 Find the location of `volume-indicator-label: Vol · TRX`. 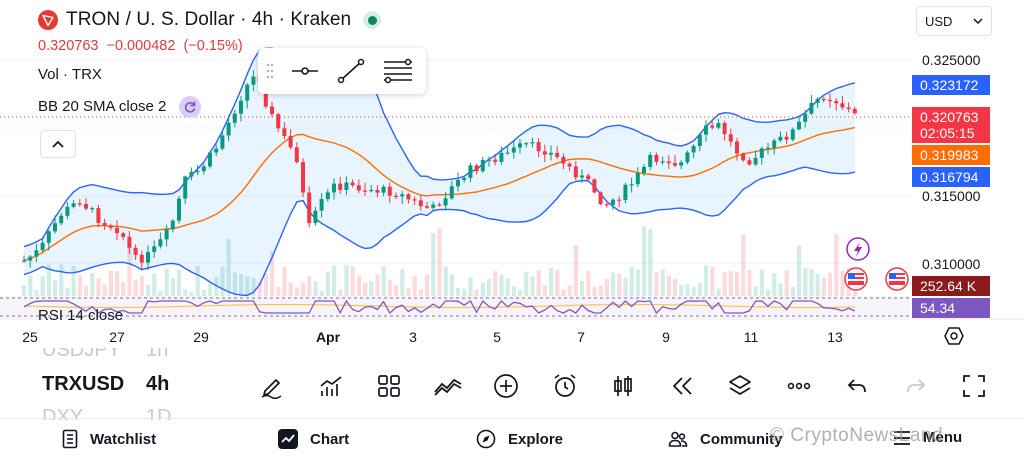

volume-indicator-label: Vol · TRX is located at coordinates (70, 74).